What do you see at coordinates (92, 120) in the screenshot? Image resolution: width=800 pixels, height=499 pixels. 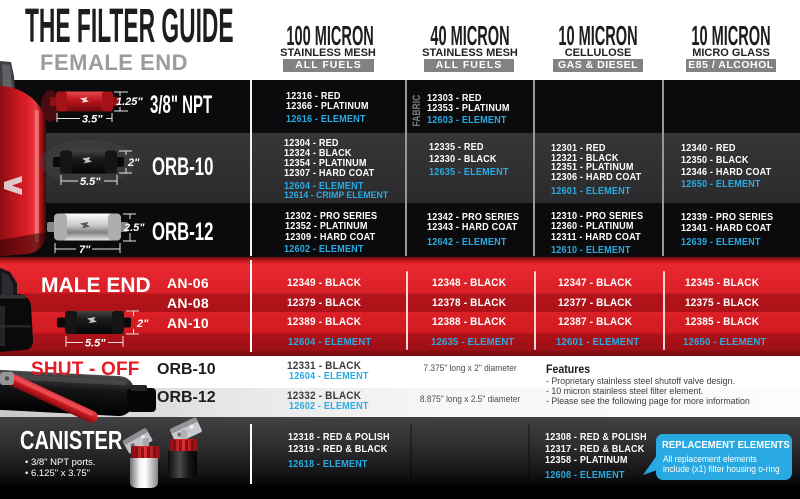 I see `svg-text: 3.5"` at bounding box center [92, 120].